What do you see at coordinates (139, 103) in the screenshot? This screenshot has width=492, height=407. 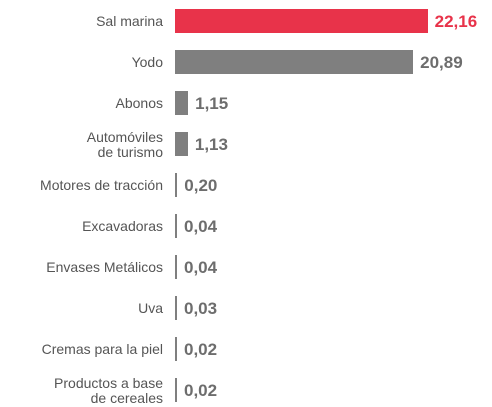 I see `category-label: Abonos` at bounding box center [139, 103].